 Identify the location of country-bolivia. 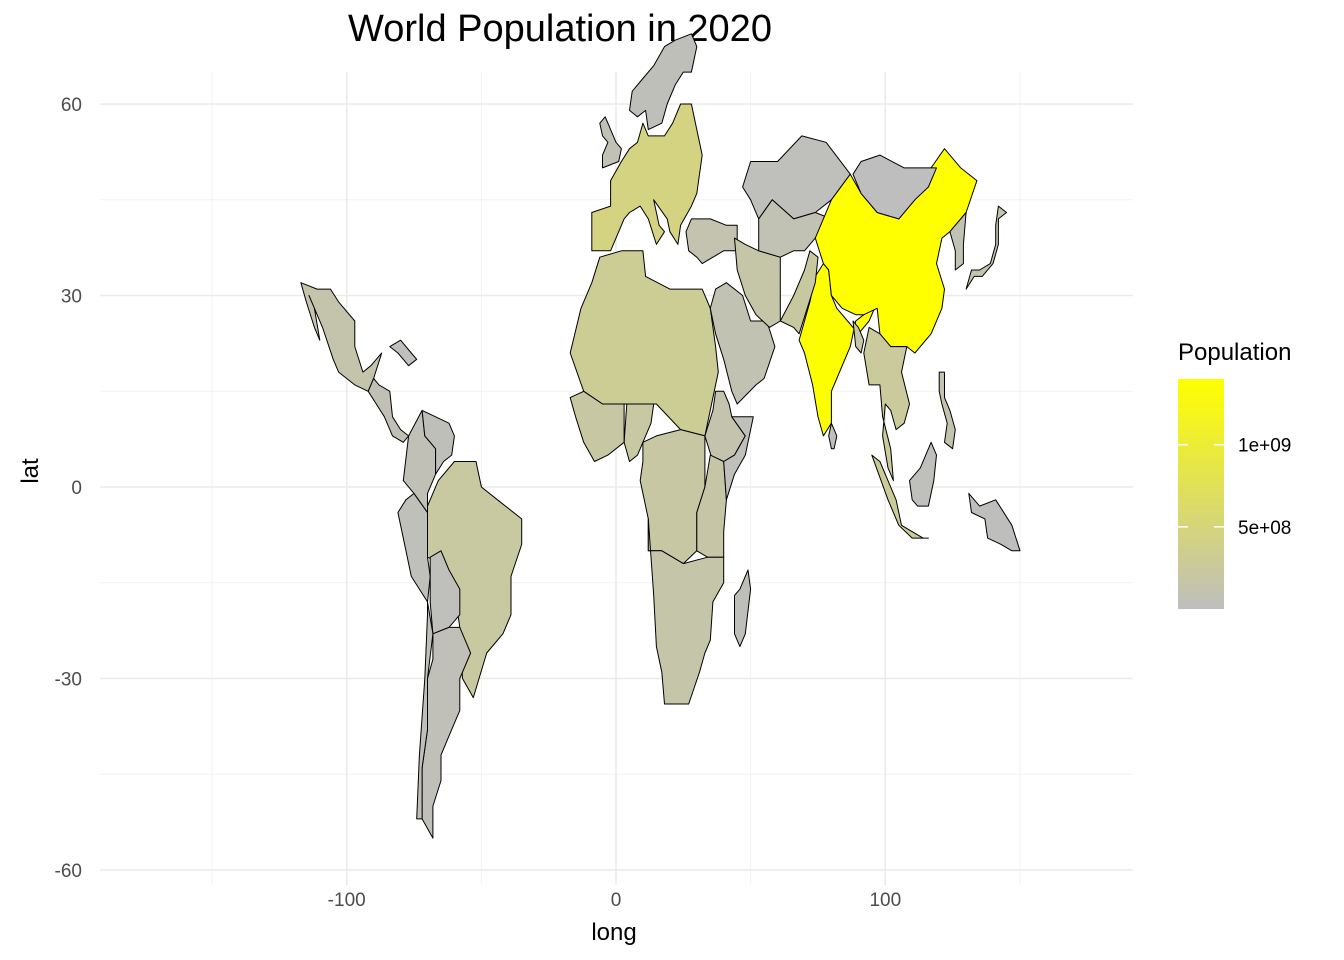
(445, 592).